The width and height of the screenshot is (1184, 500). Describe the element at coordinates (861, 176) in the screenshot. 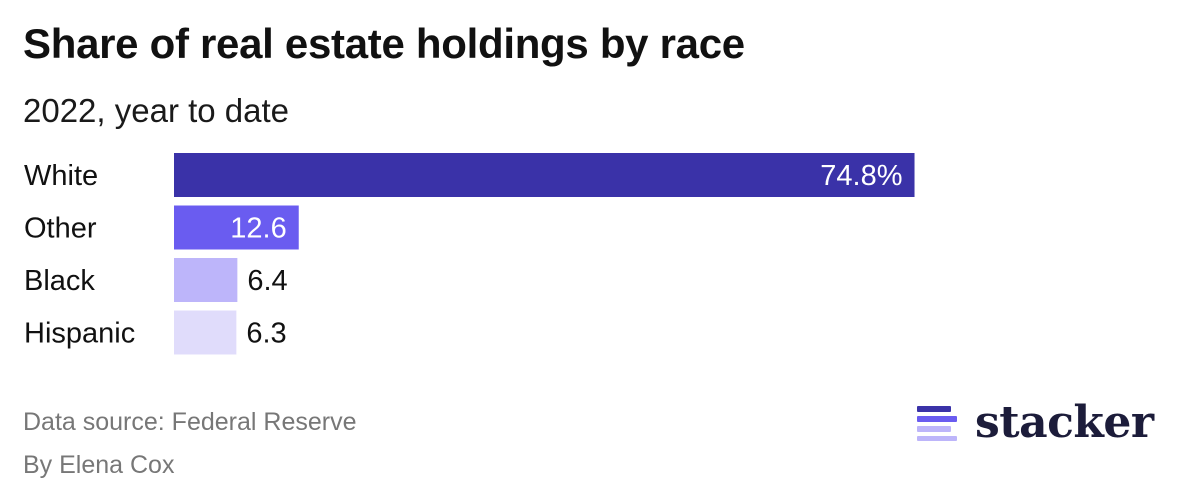

I see `data-label: 74.8%` at that location.